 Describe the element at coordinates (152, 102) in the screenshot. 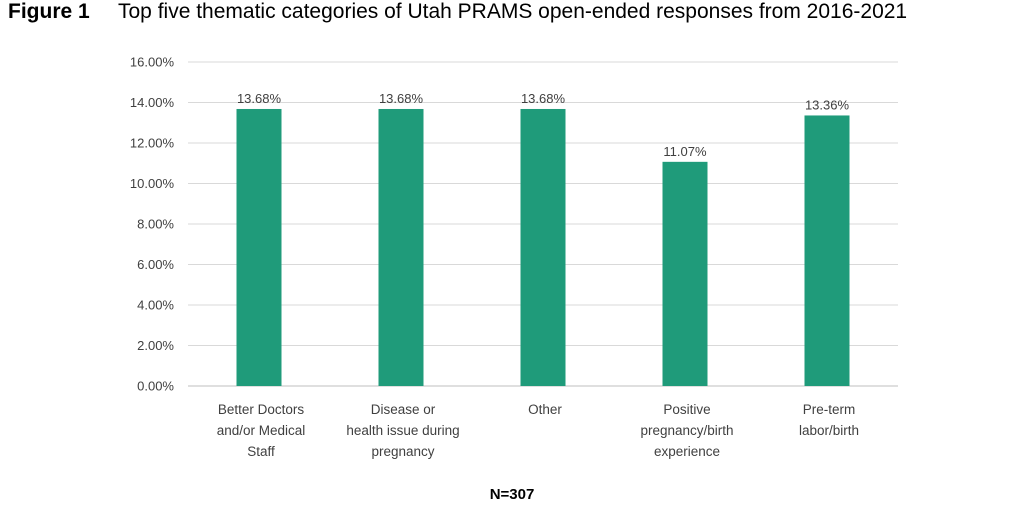

I see `y-tick-label: 14.00%` at that location.